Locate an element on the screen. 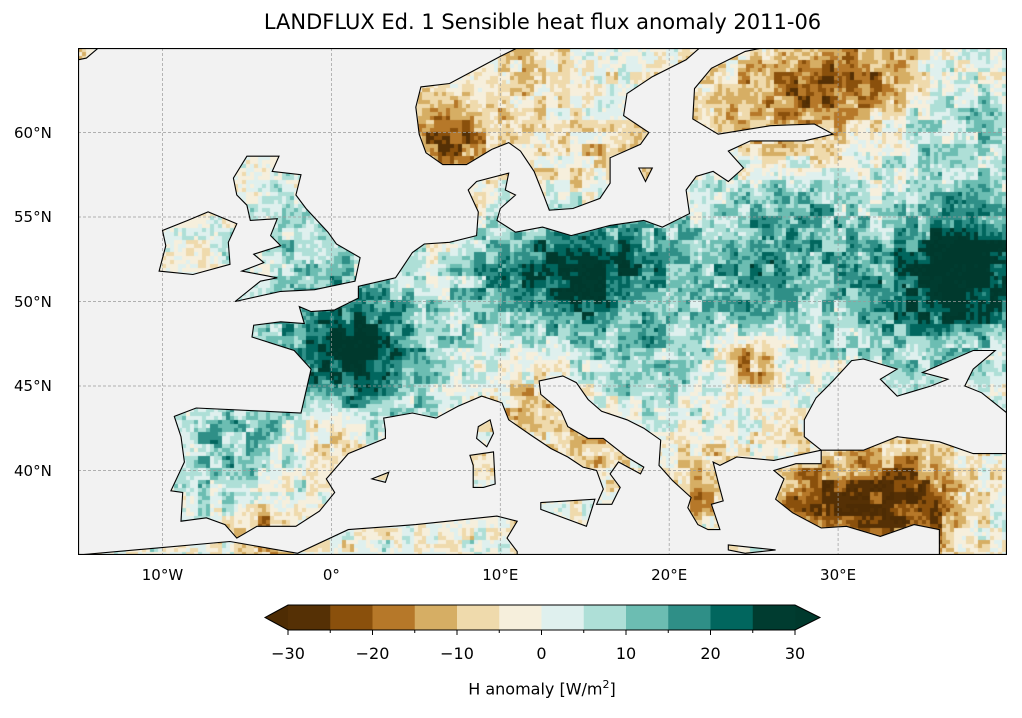 This screenshot has height=718, width=1022. coastline-sardinia is located at coordinates (482, 469).